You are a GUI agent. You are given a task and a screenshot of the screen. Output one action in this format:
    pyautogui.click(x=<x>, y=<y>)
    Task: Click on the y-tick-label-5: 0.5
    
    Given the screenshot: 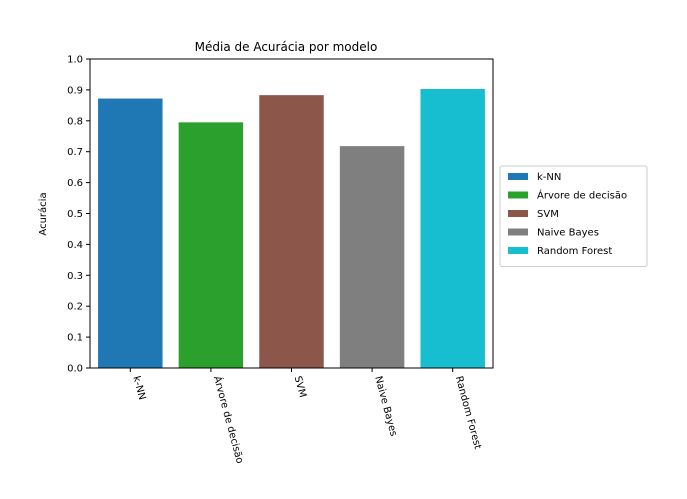 What is the action you would take?
    pyautogui.click(x=75, y=214)
    